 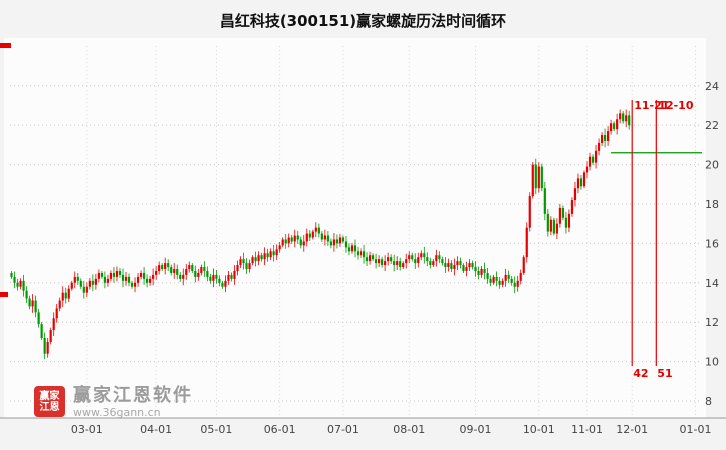 What do you see at coordinates (695, 429) in the screenshot?
I see `svg-text: 01-01` at bounding box center [695, 429].